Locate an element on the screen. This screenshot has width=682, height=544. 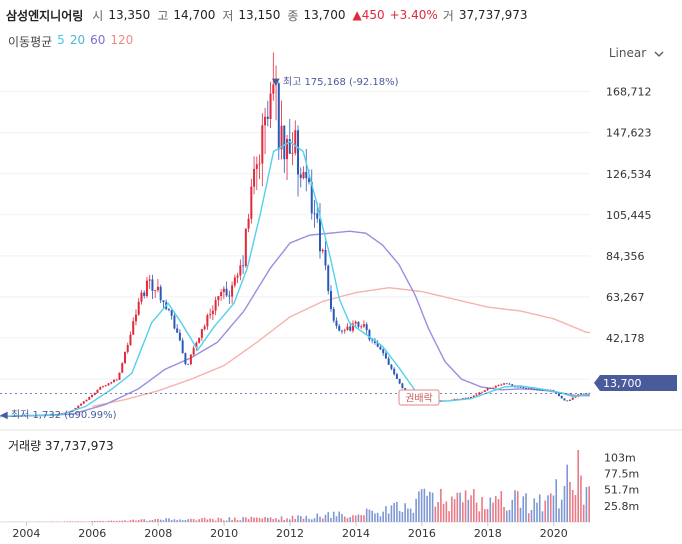
ma-5-label: 5 is located at coordinates (61, 40).